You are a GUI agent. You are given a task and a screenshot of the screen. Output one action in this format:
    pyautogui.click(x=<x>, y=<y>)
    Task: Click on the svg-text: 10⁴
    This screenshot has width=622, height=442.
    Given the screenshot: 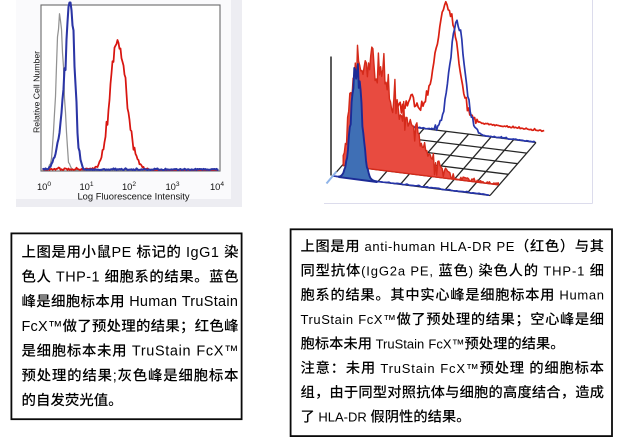 What is the action you would take?
    pyautogui.click(x=217, y=186)
    